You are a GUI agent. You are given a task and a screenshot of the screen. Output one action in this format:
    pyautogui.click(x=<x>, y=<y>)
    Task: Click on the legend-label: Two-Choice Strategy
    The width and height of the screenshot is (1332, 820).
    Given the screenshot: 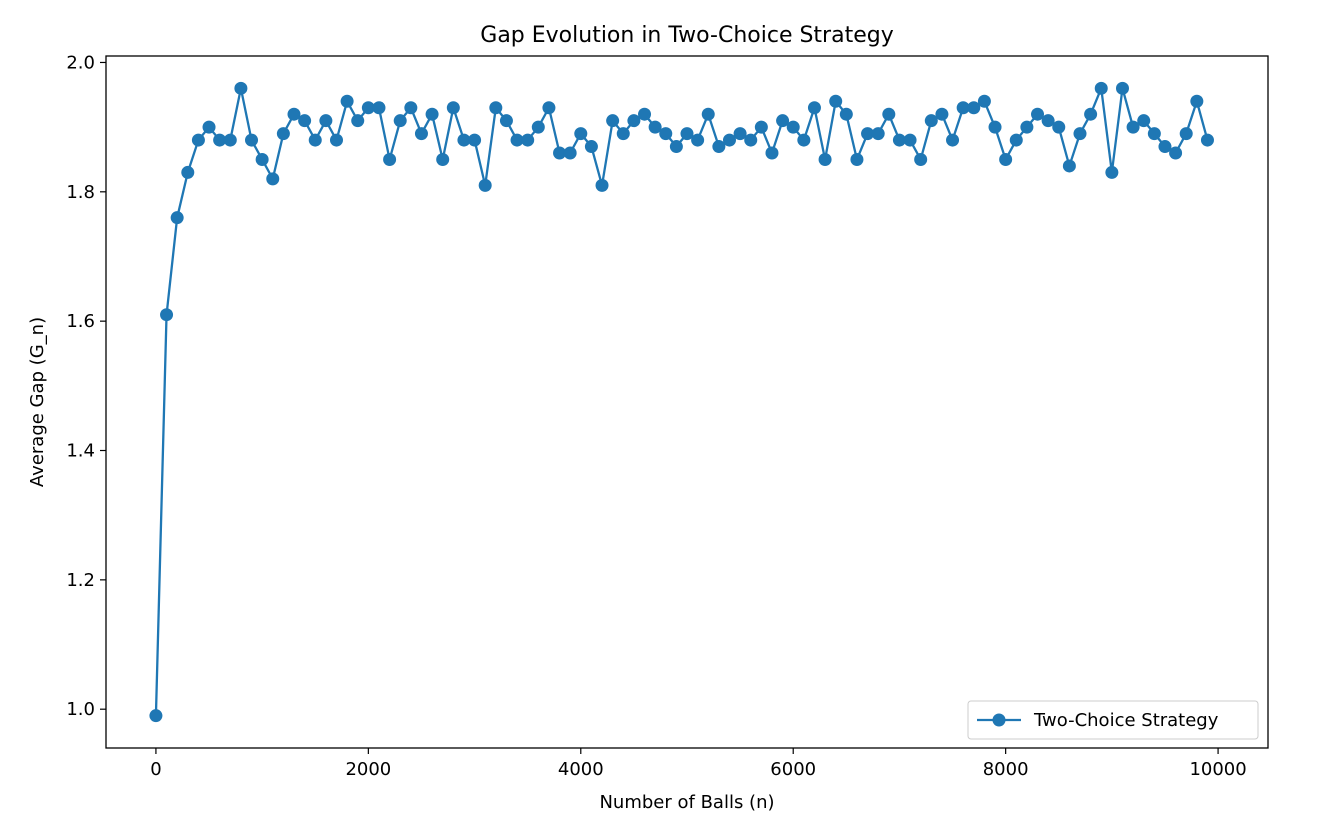 What is the action you would take?
    pyautogui.click(x=1126, y=720)
    